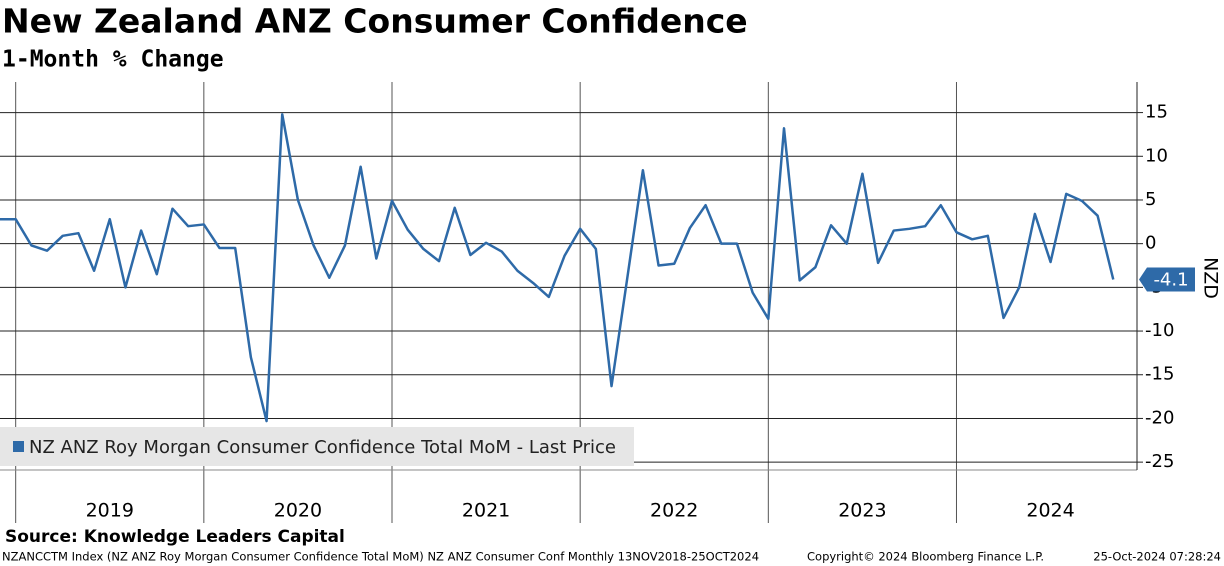 Image resolution: width=1224 pixels, height=566 pixels. Describe the element at coordinates (375, 21) in the screenshot. I see `chart-title: New Zealand ANZ Consumer Confidence` at that location.